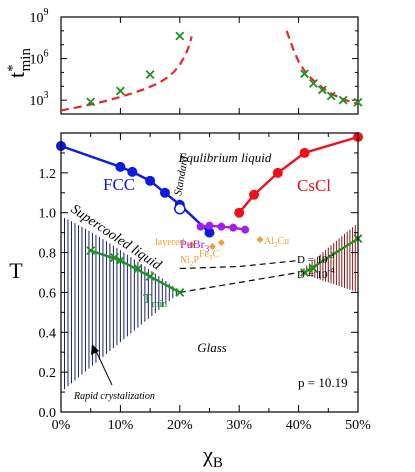 The image size is (415, 472). I want to click on top-y-axis-title: t*min, so click(19, 63).